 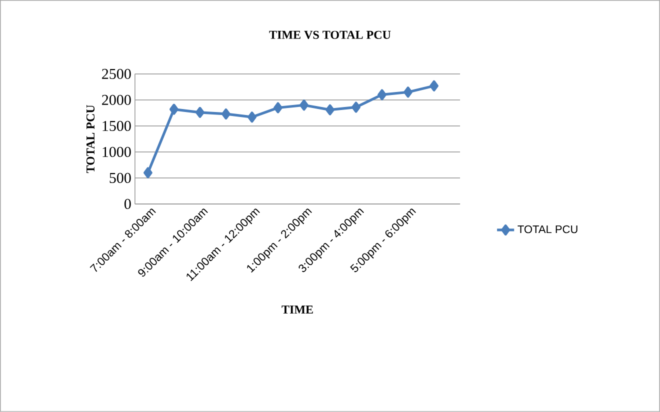 I want to click on y-tick-label: 2500, so click(x=116, y=74).